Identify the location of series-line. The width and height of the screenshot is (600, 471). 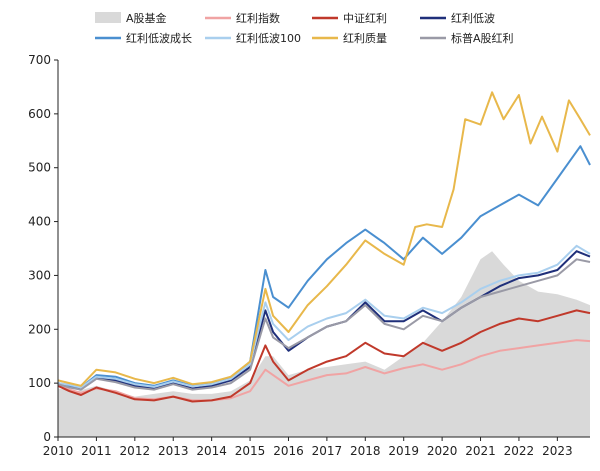
(324, 370).